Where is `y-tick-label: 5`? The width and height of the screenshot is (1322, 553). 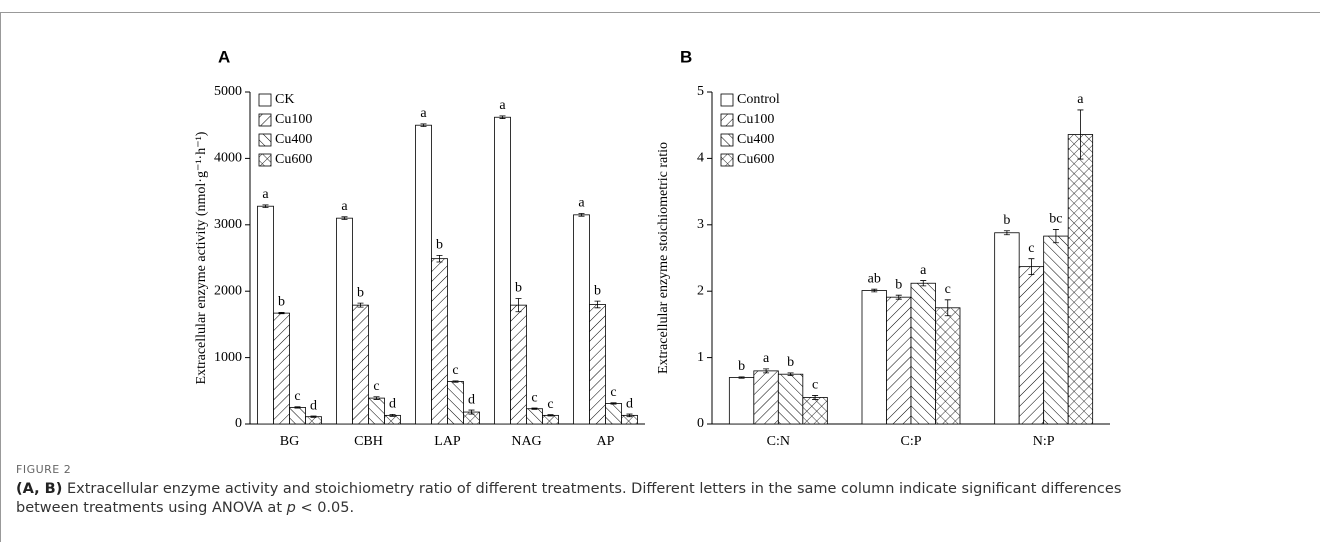 y-tick-label: 5 is located at coordinates (700, 91).